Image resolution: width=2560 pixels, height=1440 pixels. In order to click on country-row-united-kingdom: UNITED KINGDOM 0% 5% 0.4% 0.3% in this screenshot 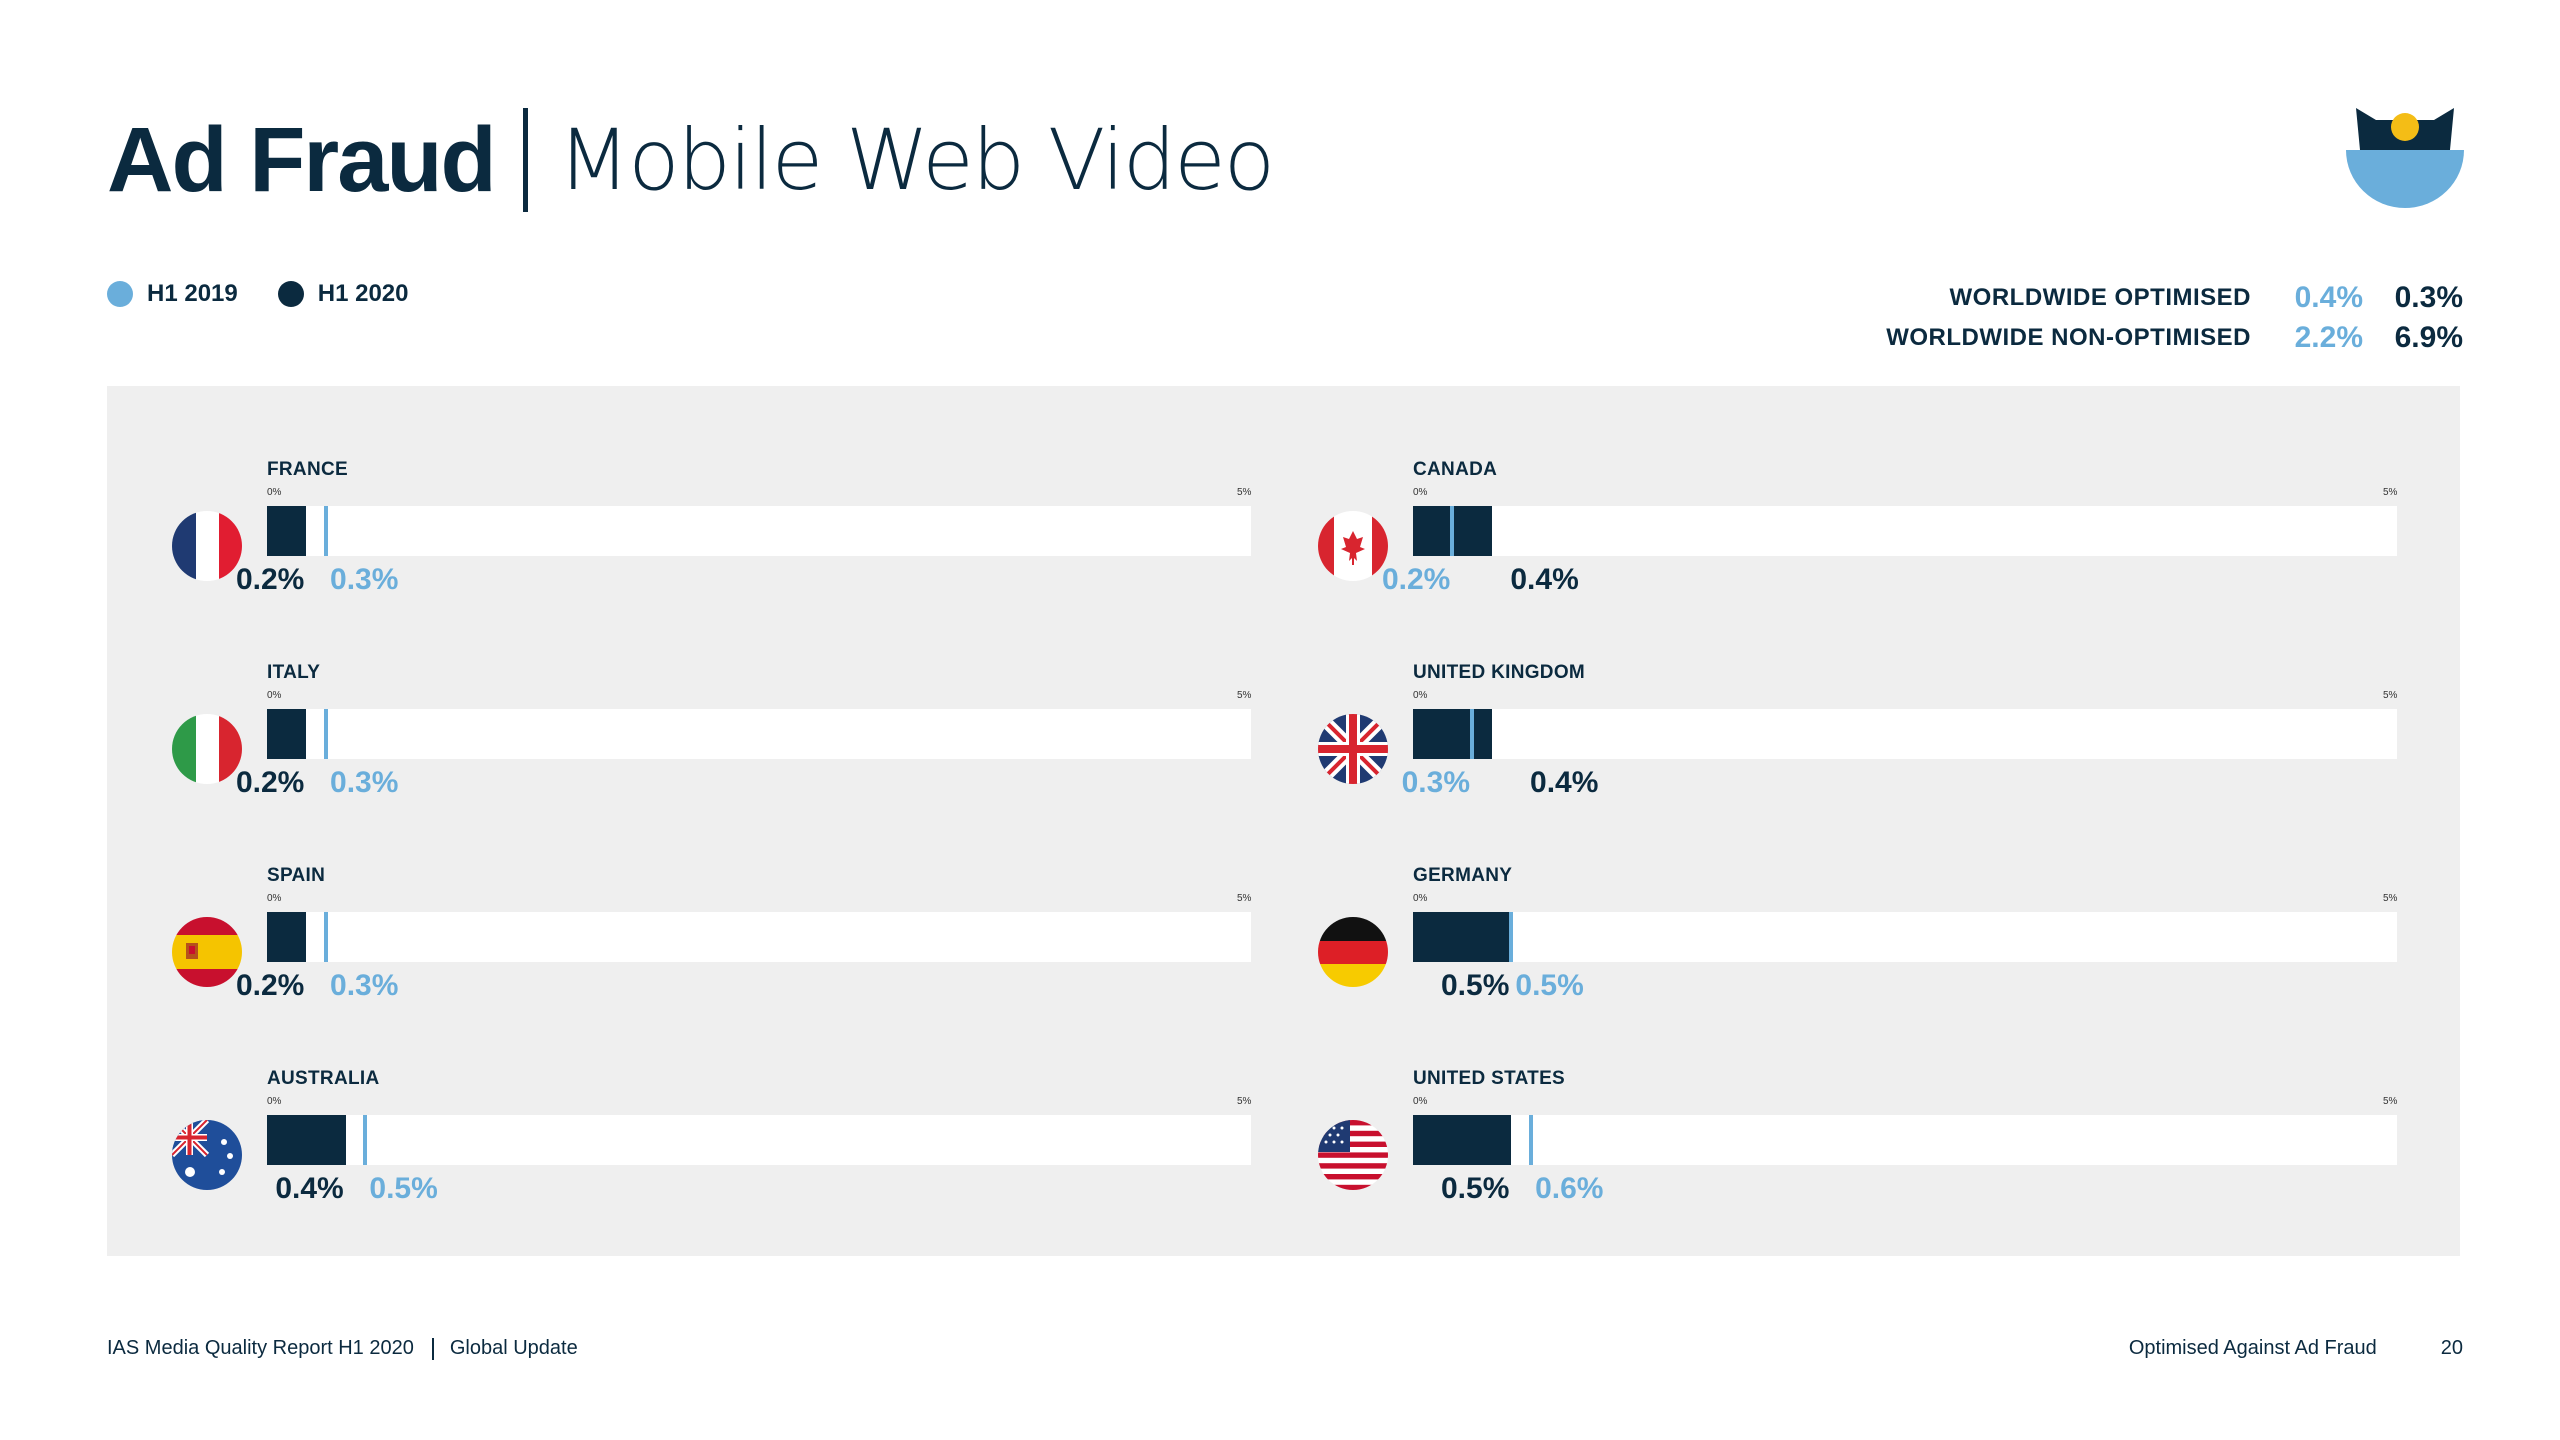, I will do `click(1826, 742)`.